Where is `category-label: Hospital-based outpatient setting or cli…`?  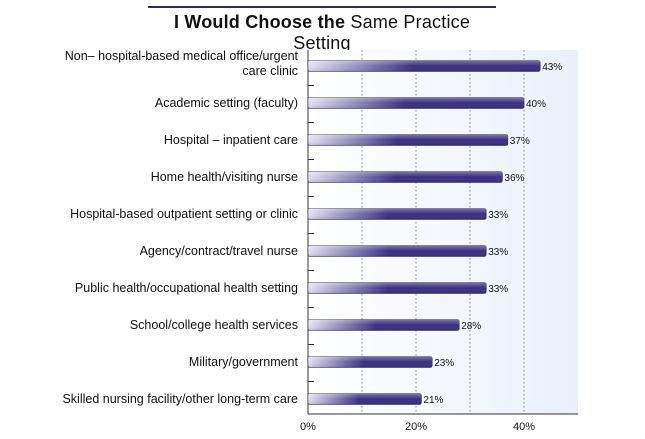
category-label: Hospital-based outpatient setting or cli… is located at coordinates (184, 214).